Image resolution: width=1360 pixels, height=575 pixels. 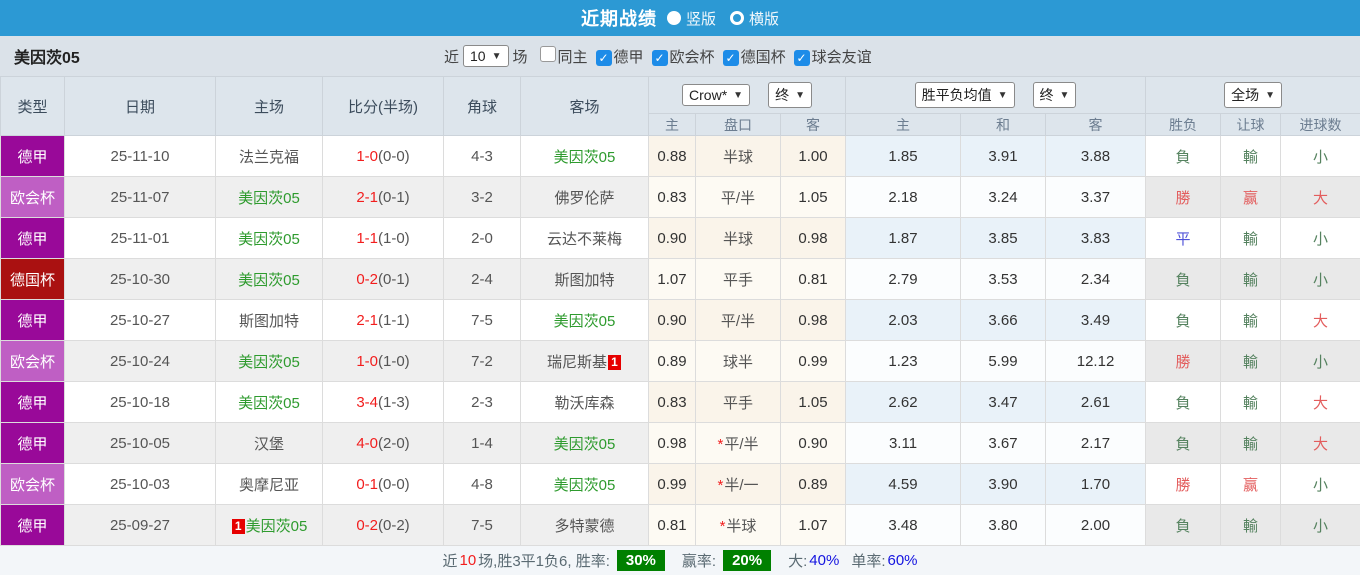 I want to click on asia-provider-select: Crow* ▼, so click(x=716, y=95).